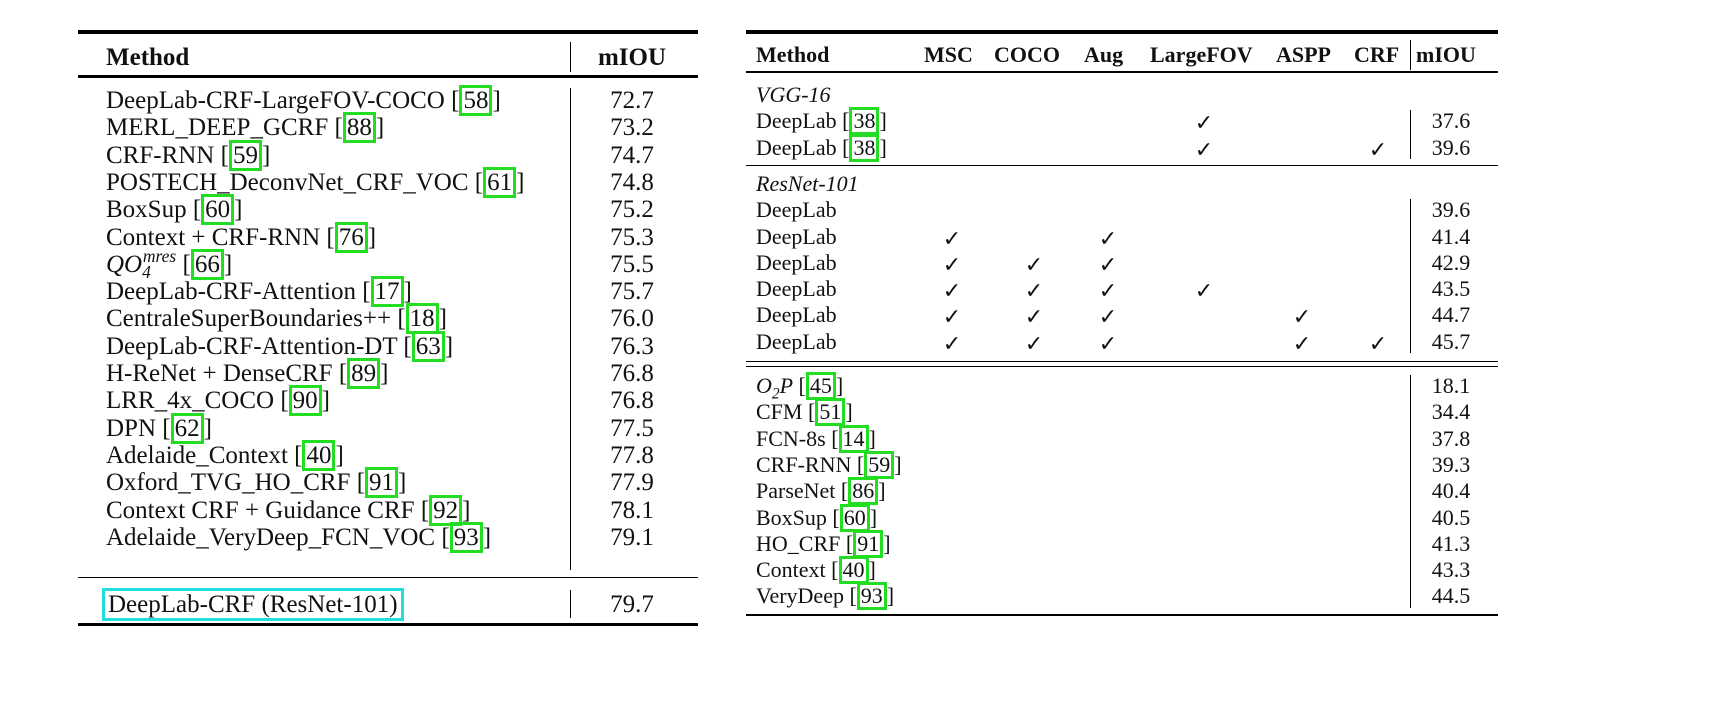  Describe the element at coordinates (159, 428) in the screenshot. I see `method-name: DPN [62]` at that location.